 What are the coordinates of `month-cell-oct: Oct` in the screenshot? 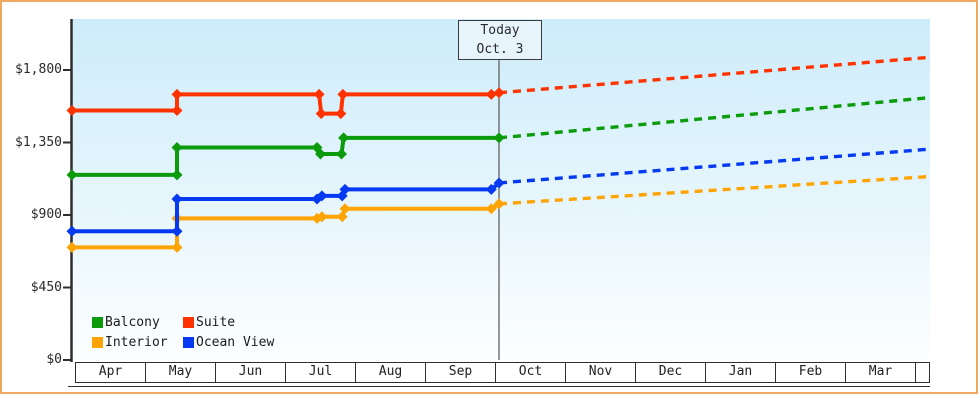 It's located at (531, 372).